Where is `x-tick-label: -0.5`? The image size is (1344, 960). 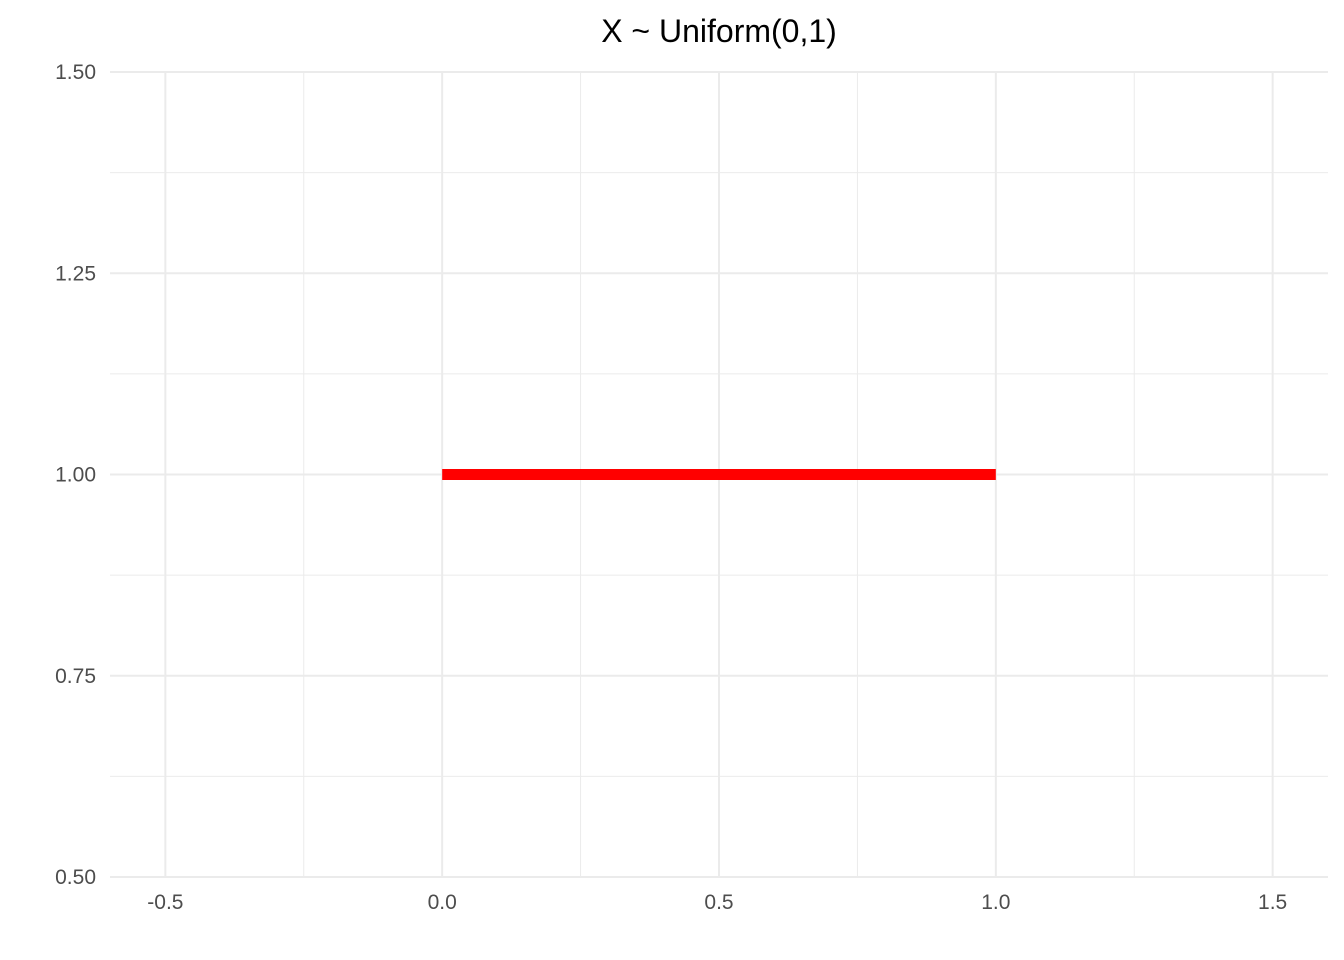
x-tick-label: -0.5 is located at coordinates (165, 902).